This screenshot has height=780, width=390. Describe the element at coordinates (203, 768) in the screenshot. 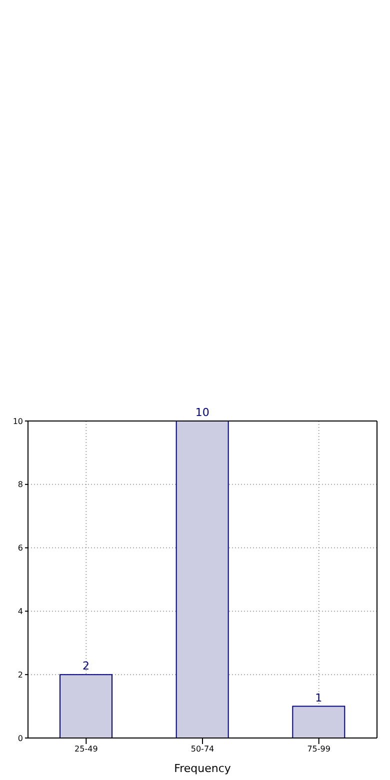

I see `x-axis-title: Frequency` at that location.